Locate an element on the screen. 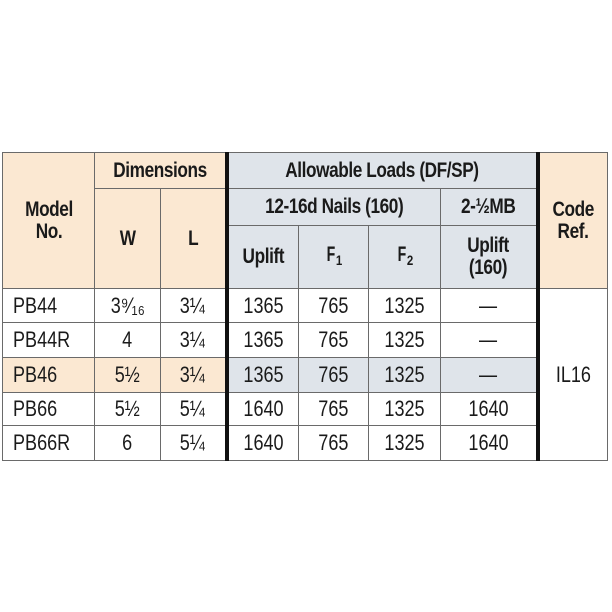  header-model-no: Model No. is located at coordinates (48, 220).